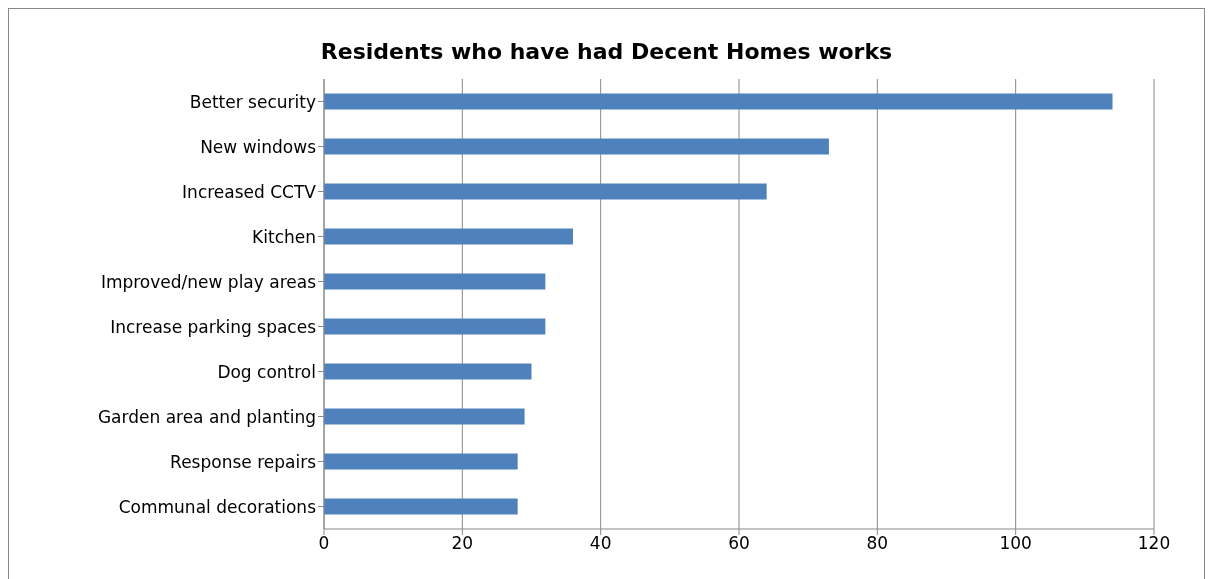  Describe the element at coordinates (213, 326) in the screenshot. I see `y-tick-label: Increase parking spaces` at that location.